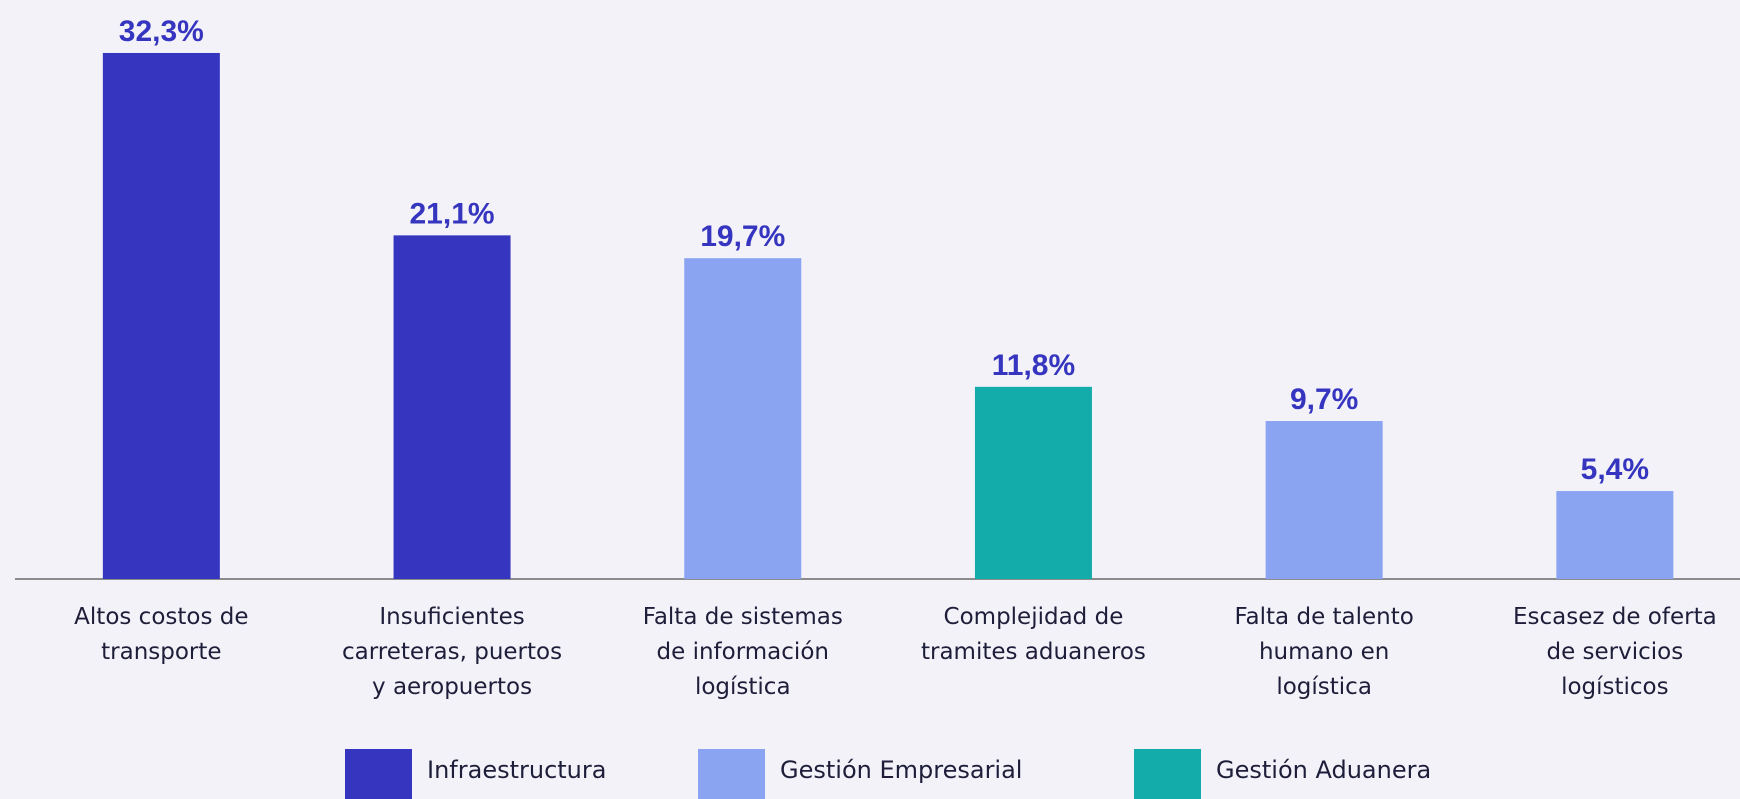 The height and width of the screenshot is (799, 1740). I want to click on x-tick-label-line: de información, so click(743, 652).